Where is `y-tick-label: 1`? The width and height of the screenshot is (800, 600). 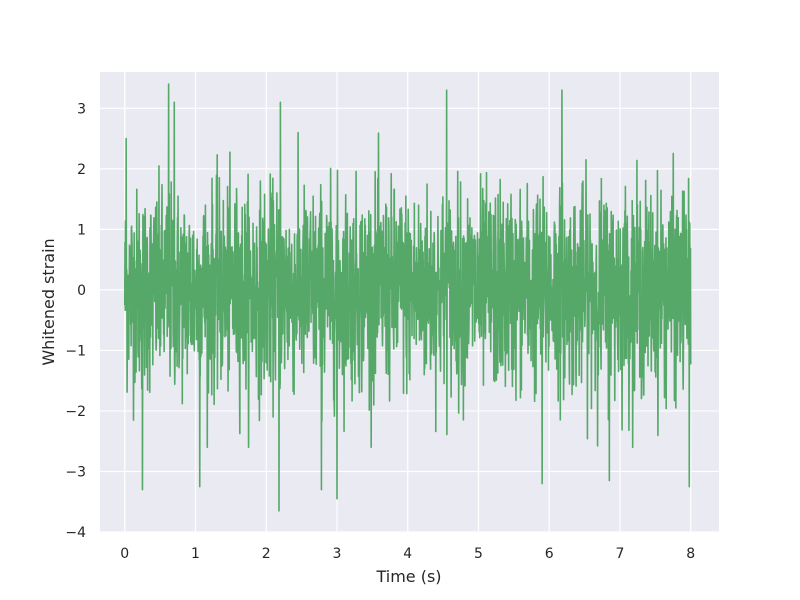 y-tick-label: 1 is located at coordinates (81, 230).